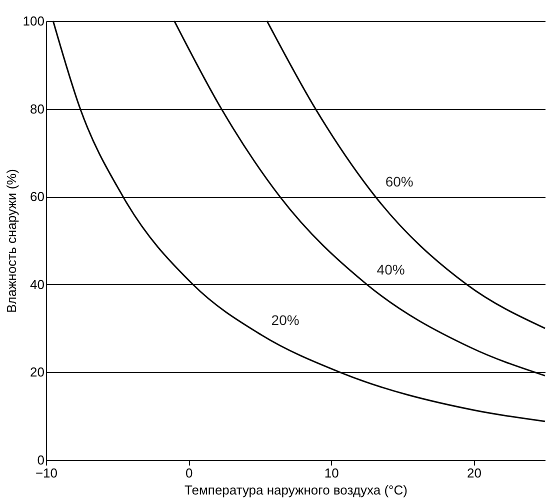 The width and height of the screenshot is (548, 502). What do you see at coordinates (46, 473) in the screenshot?
I see `x-tick-label: −10` at bounding box center [46, 473].